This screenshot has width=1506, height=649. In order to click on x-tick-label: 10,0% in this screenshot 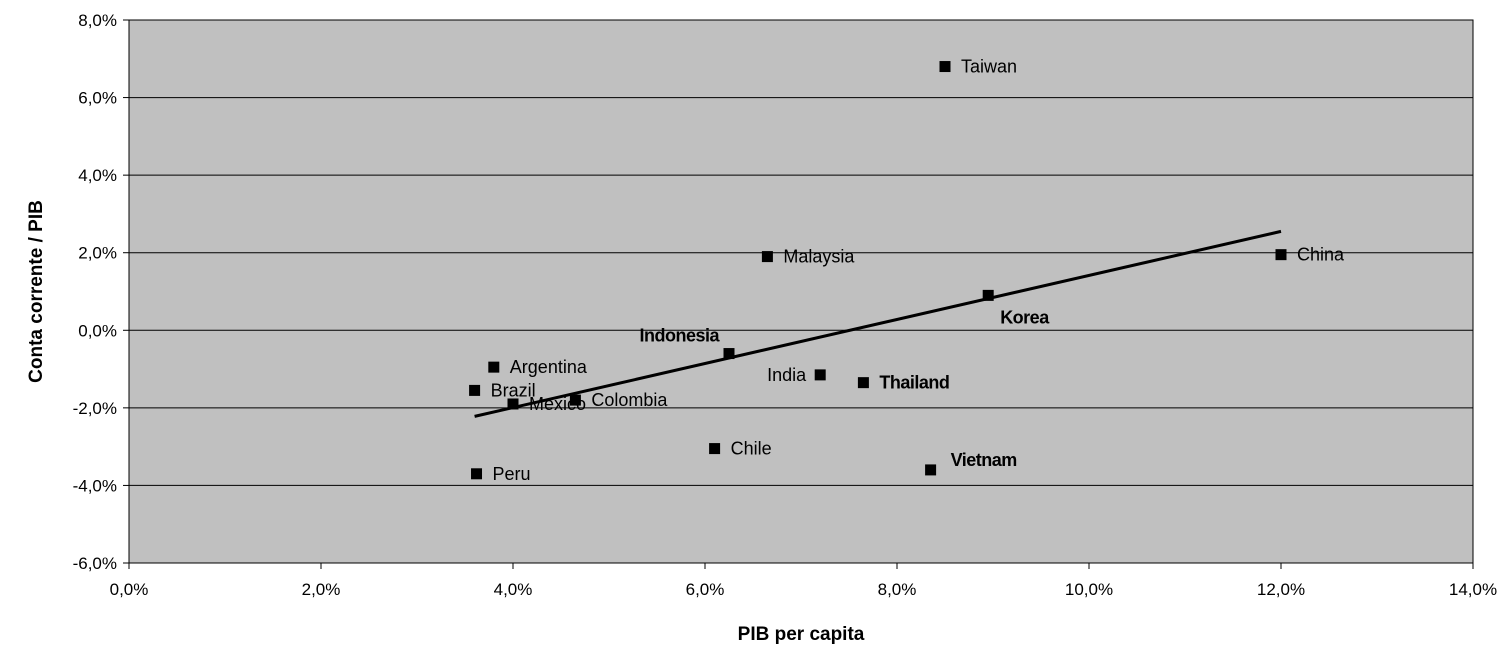, I will do `click(1089, 589)`.